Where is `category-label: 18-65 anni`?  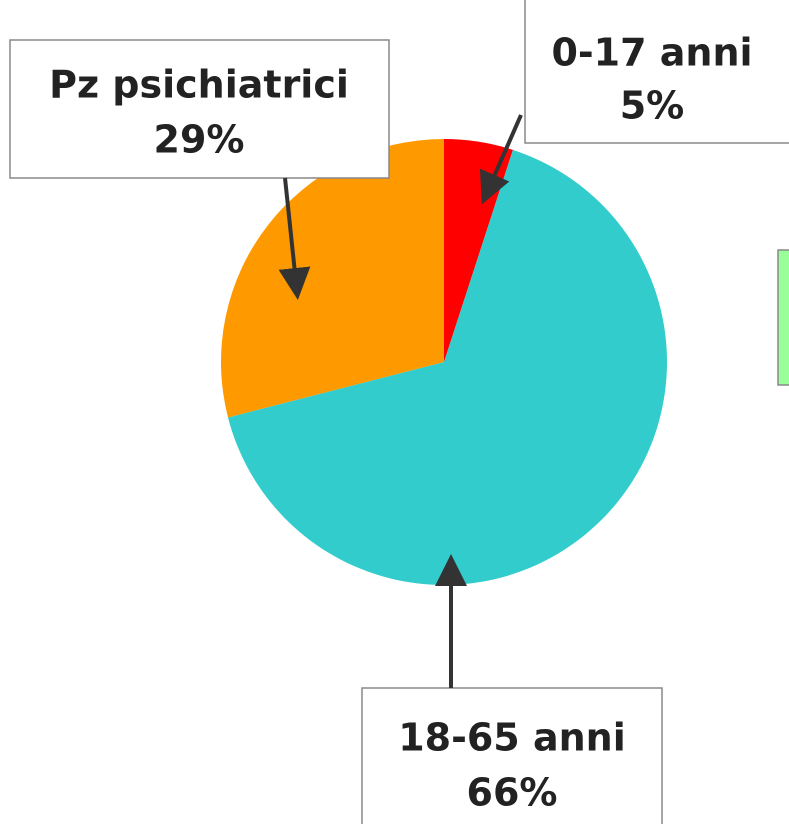
category-label: 18-65 anni is located at coordinates (512, 738).